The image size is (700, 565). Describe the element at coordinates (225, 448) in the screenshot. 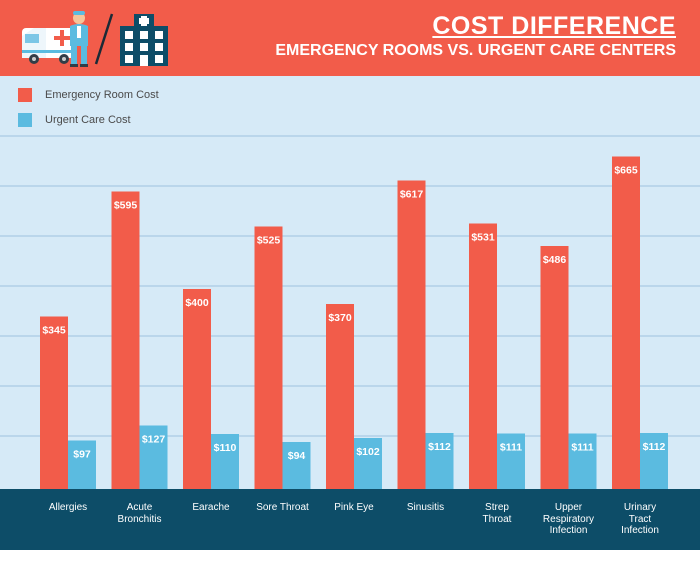

I see `data-label-uc: $110` at that location.